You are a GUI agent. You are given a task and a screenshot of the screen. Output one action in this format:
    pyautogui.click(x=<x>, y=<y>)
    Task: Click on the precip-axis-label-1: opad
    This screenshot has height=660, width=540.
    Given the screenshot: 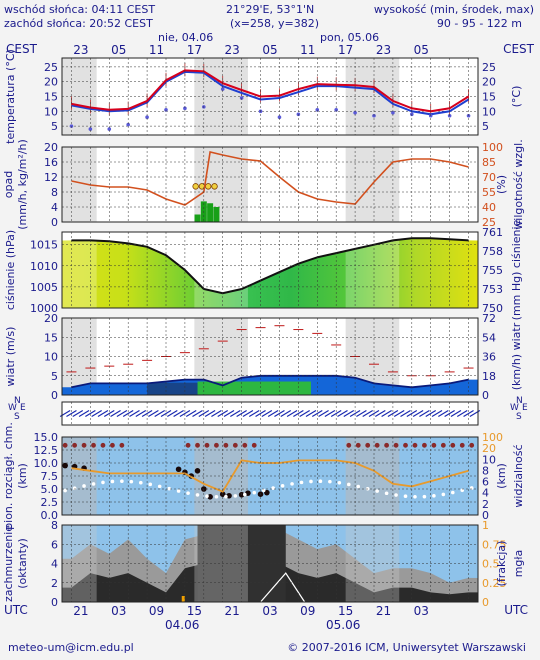 What is the action you would take?
    pyautogui.click(x=8, y=184)
    